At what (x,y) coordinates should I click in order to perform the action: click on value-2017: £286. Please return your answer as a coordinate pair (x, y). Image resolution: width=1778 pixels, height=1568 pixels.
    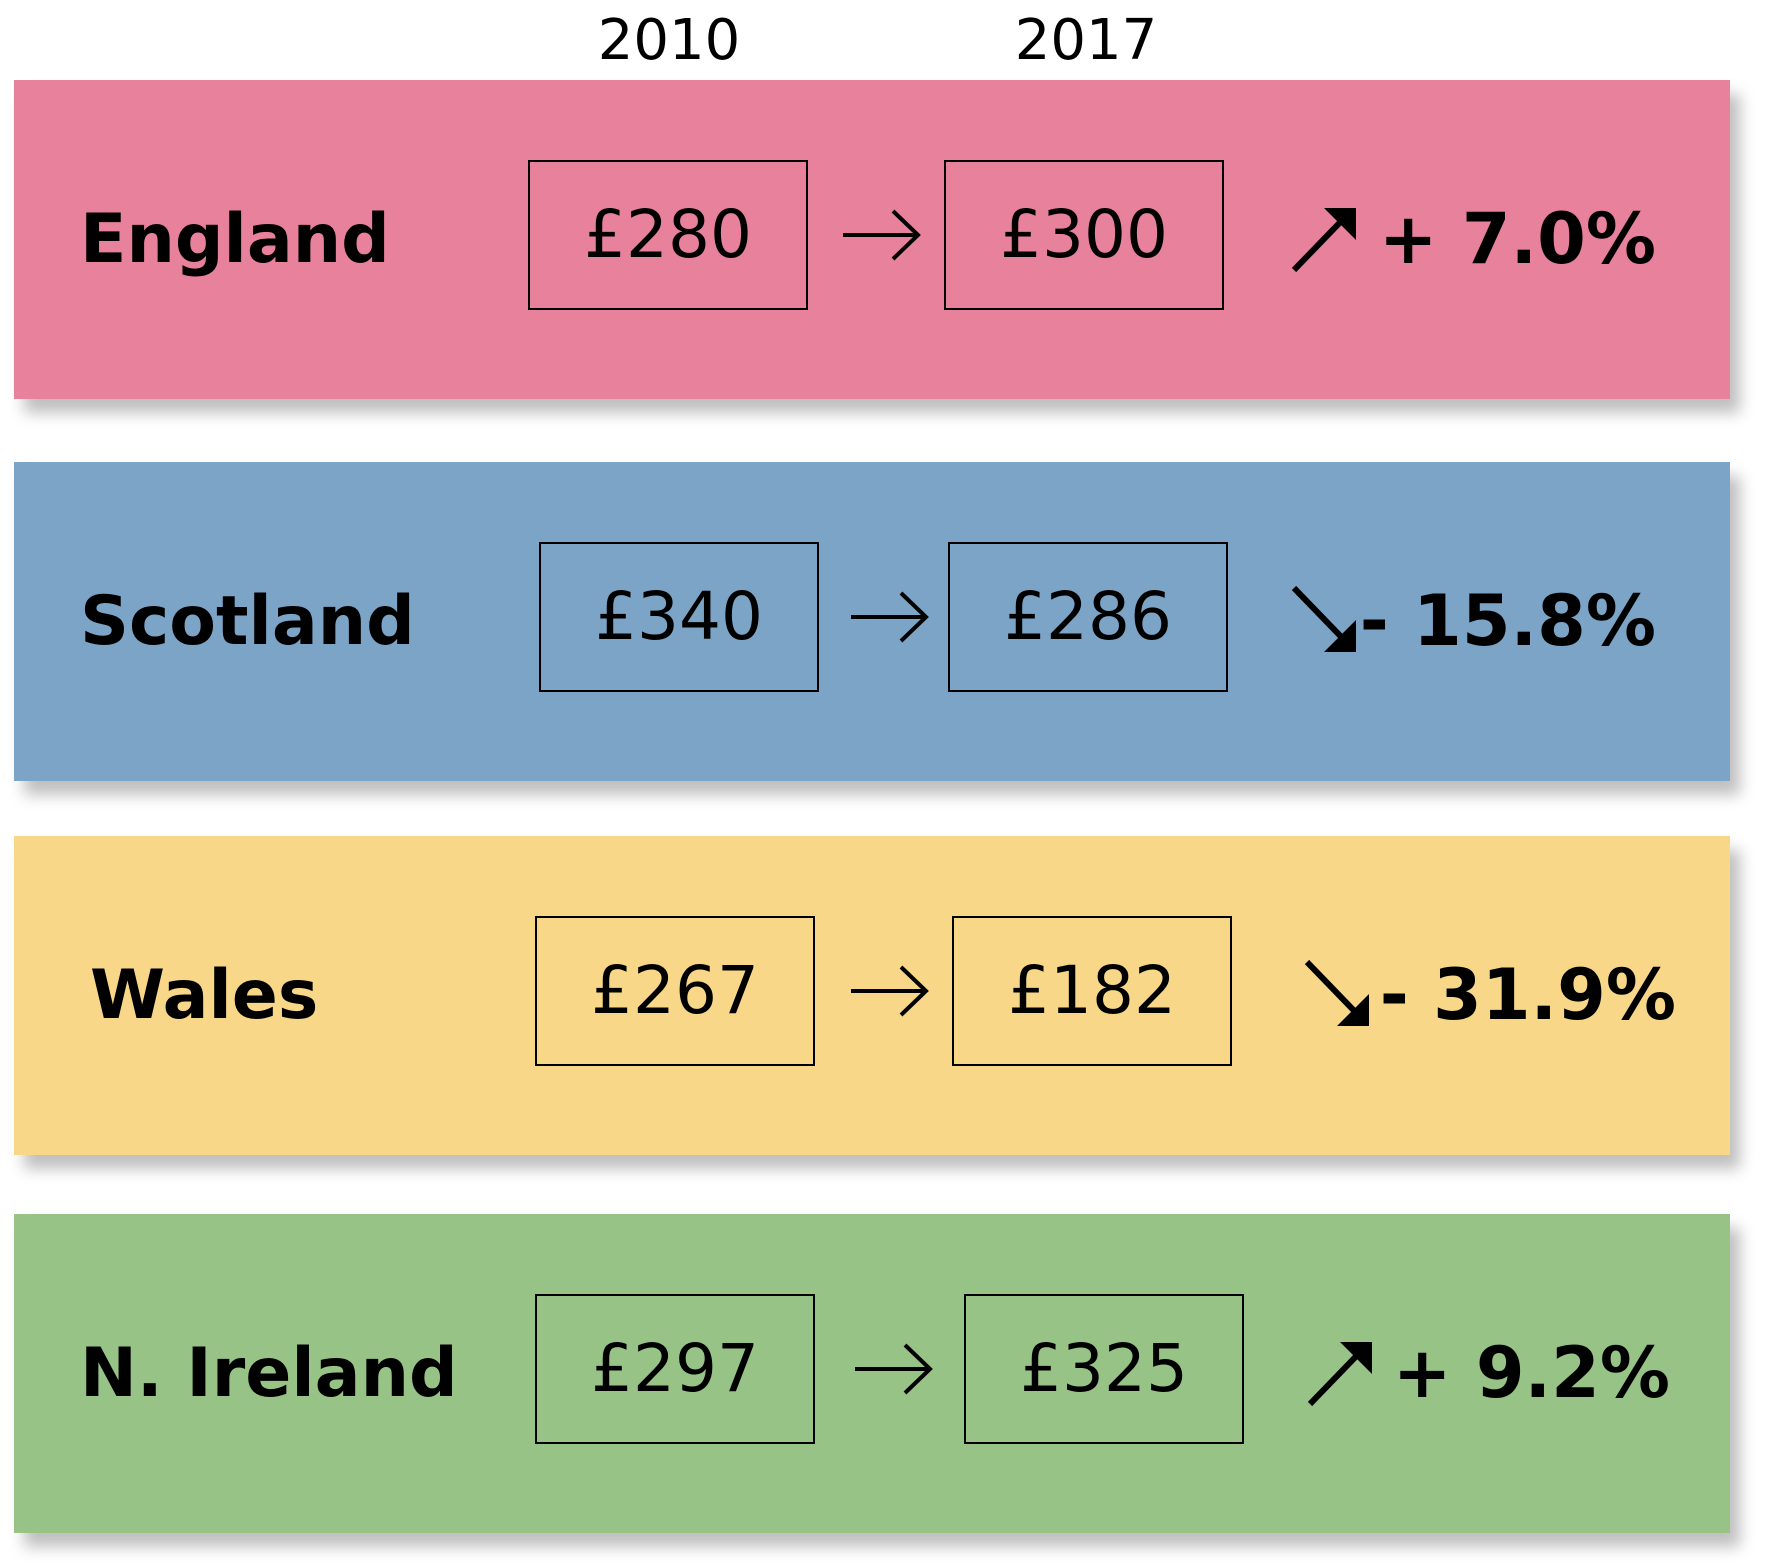
    Looking at the image, I should click on (1088, 617).